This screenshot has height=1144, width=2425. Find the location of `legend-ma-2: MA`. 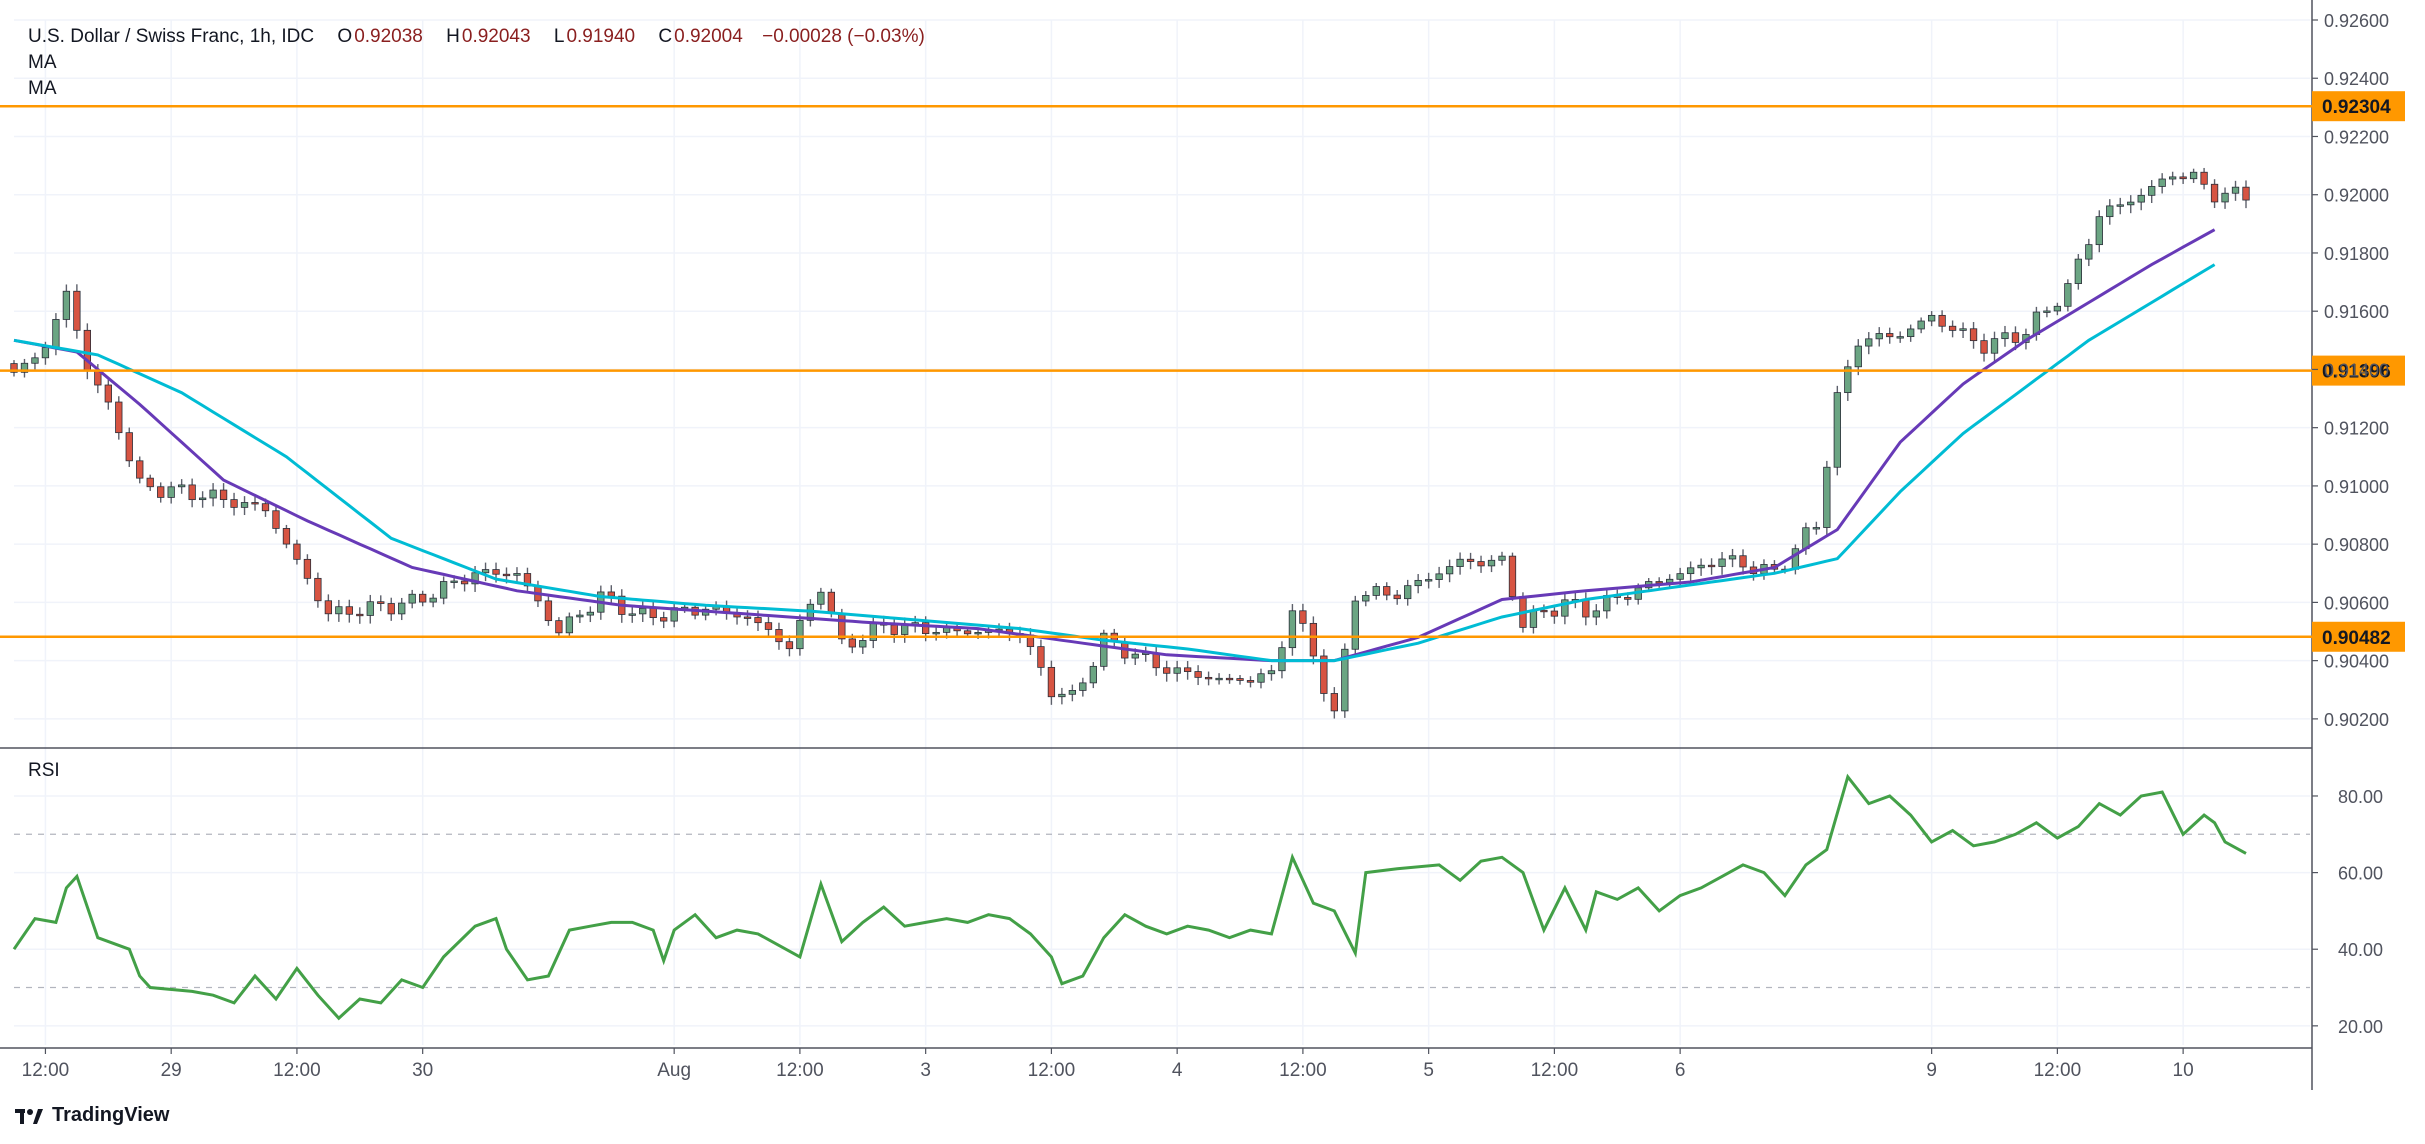

legend-ma-2: MA is located at coordinates (42, 88).